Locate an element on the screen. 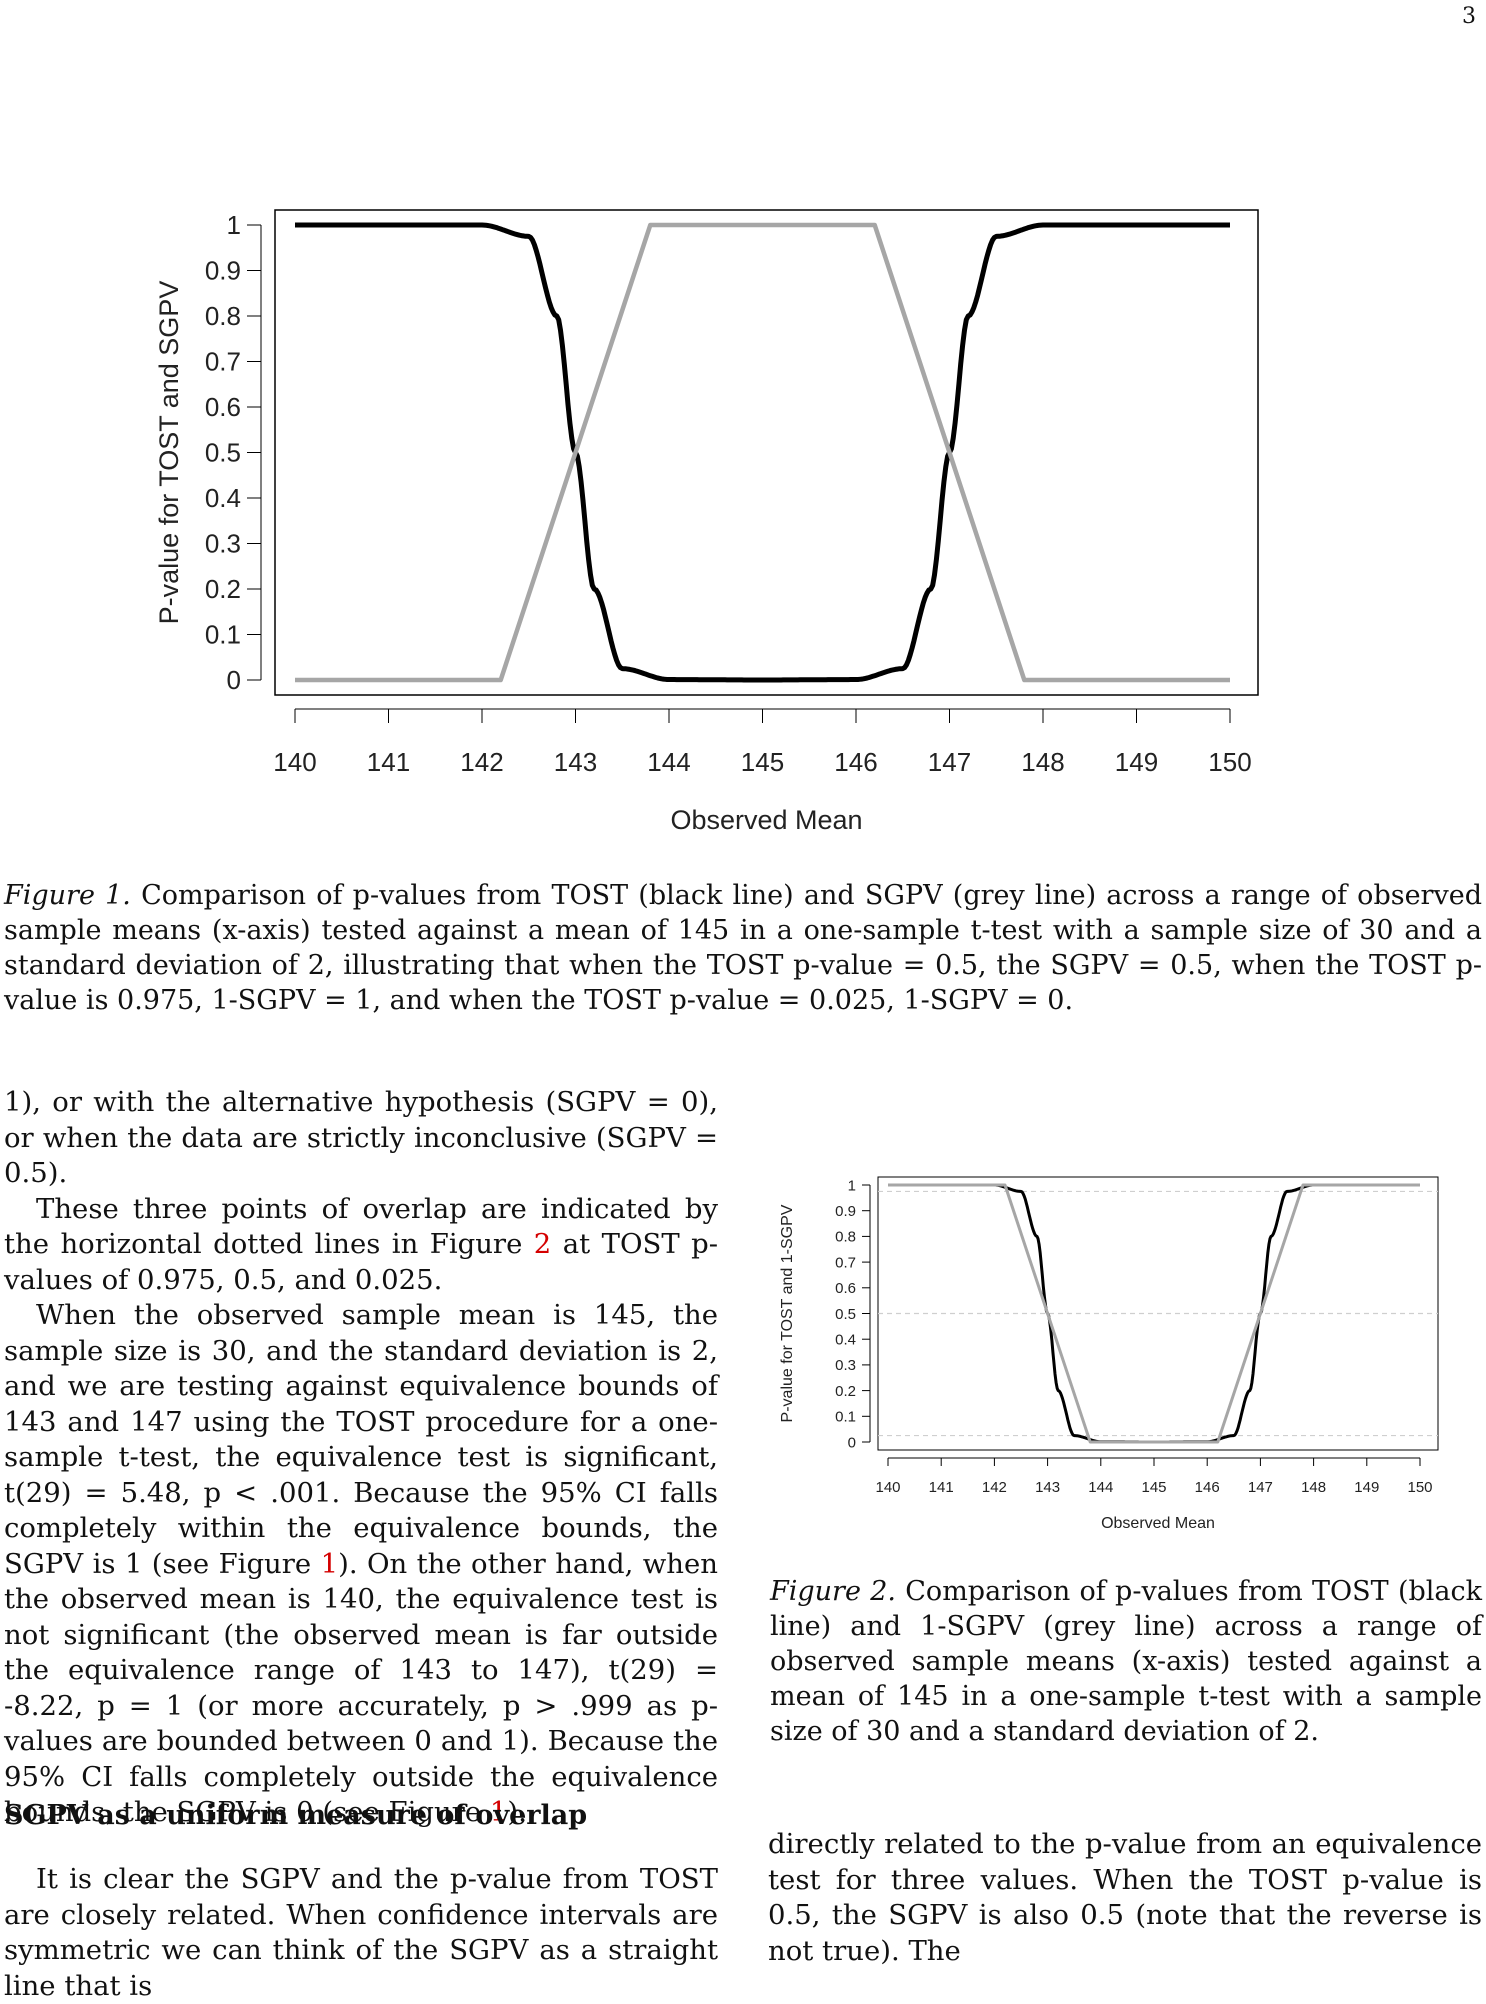  figure-2-link: 2 is located at coordinates (542, 1244).